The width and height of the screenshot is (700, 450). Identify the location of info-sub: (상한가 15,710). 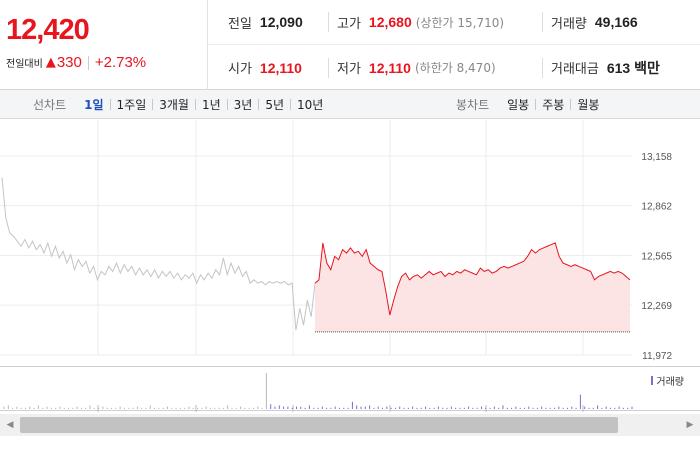
(460, 22).